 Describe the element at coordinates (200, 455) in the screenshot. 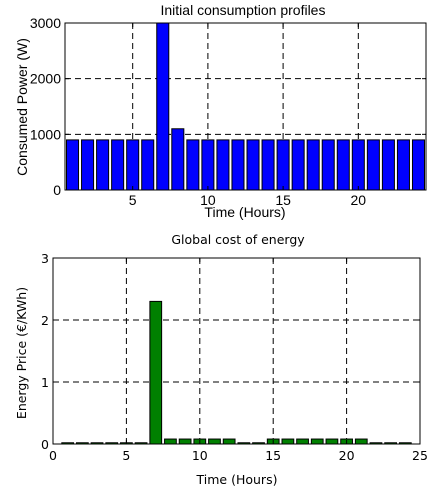

I see `chart2-x-tick-label: 10` at that location.